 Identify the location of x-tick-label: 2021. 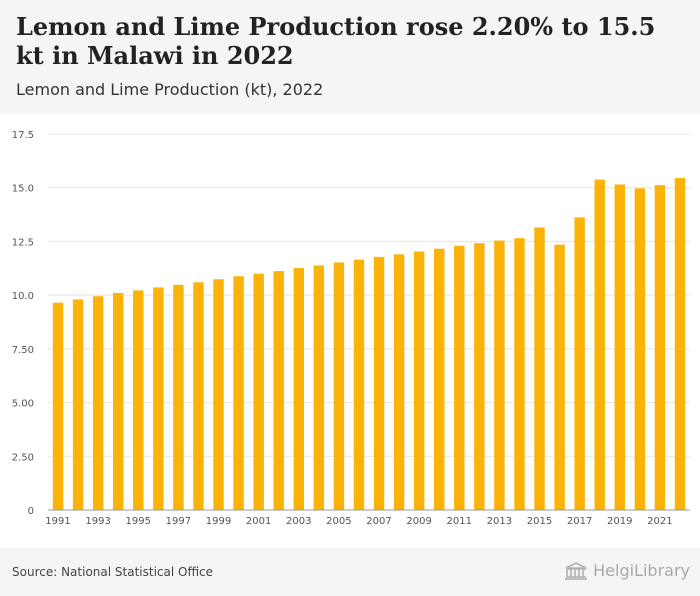
(659, 521).